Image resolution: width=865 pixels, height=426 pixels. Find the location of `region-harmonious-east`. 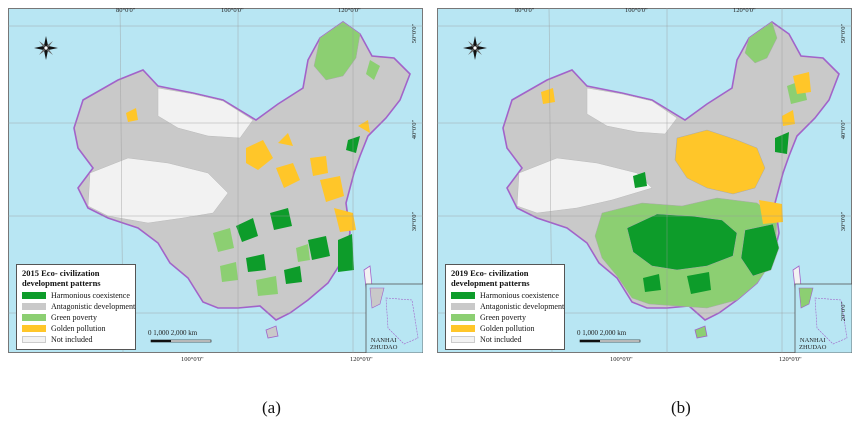

region-harmonious-east is located at coordinates (760, 250).